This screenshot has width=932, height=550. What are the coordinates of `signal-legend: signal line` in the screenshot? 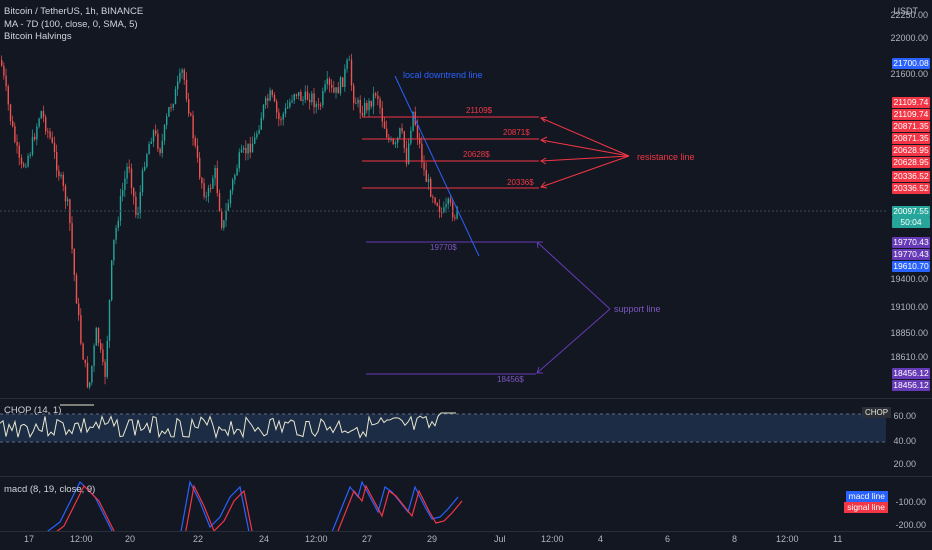 It's located at (866, 507).